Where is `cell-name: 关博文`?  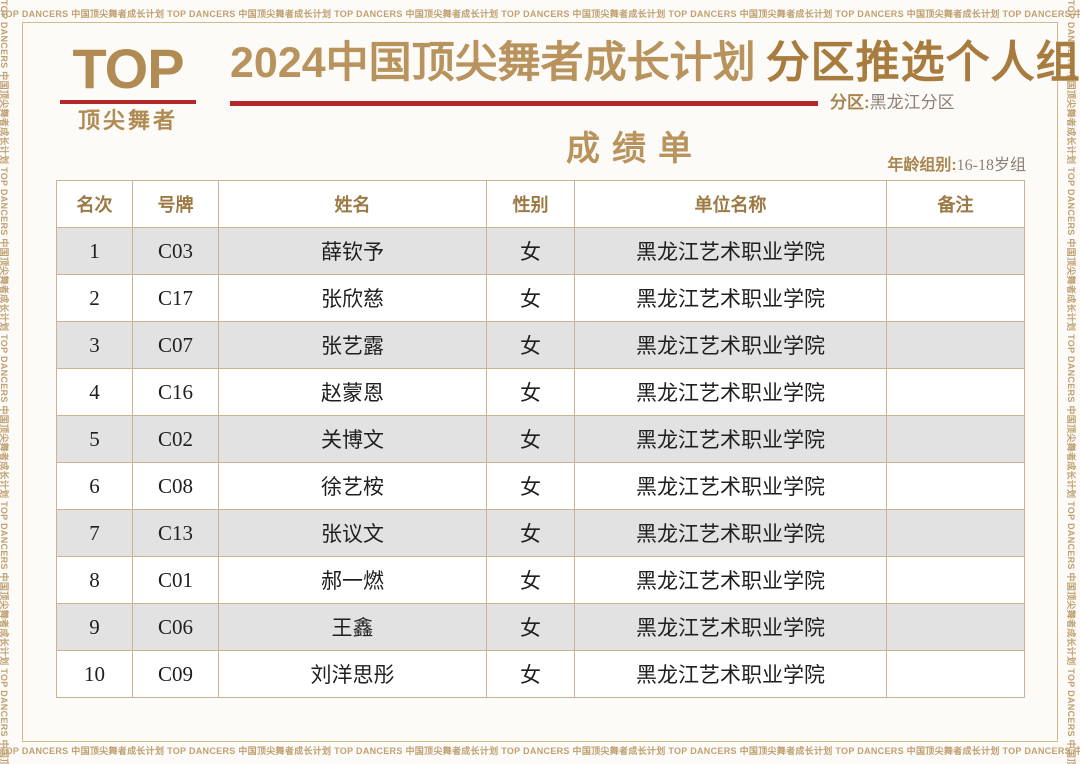 cell-name: 关博文 is located at coordinates (352, 439).